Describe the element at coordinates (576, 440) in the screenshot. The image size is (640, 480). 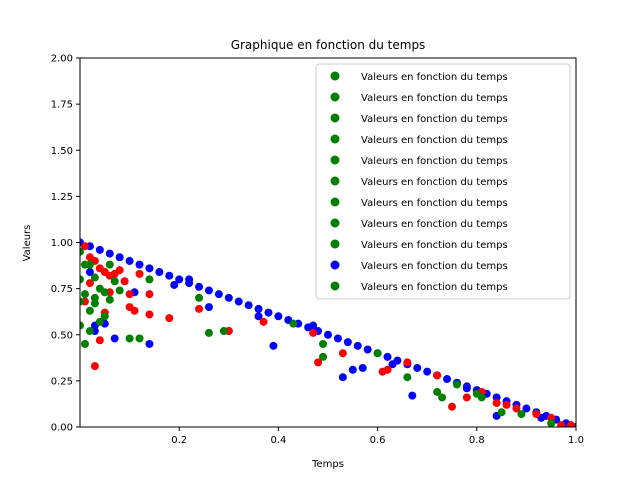
I see `x-tick-label: 1.0` at that location.